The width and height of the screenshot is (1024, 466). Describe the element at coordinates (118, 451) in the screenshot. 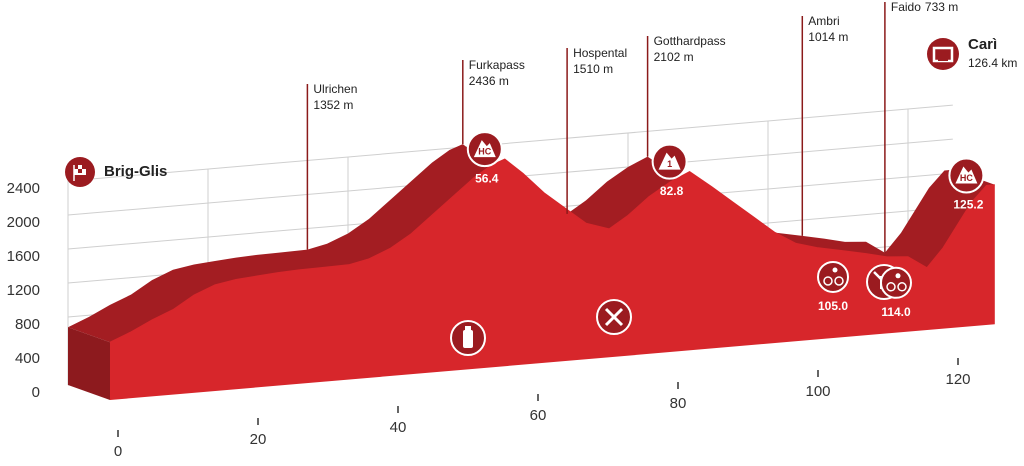

I see `x-tick-label: 0` at that location.